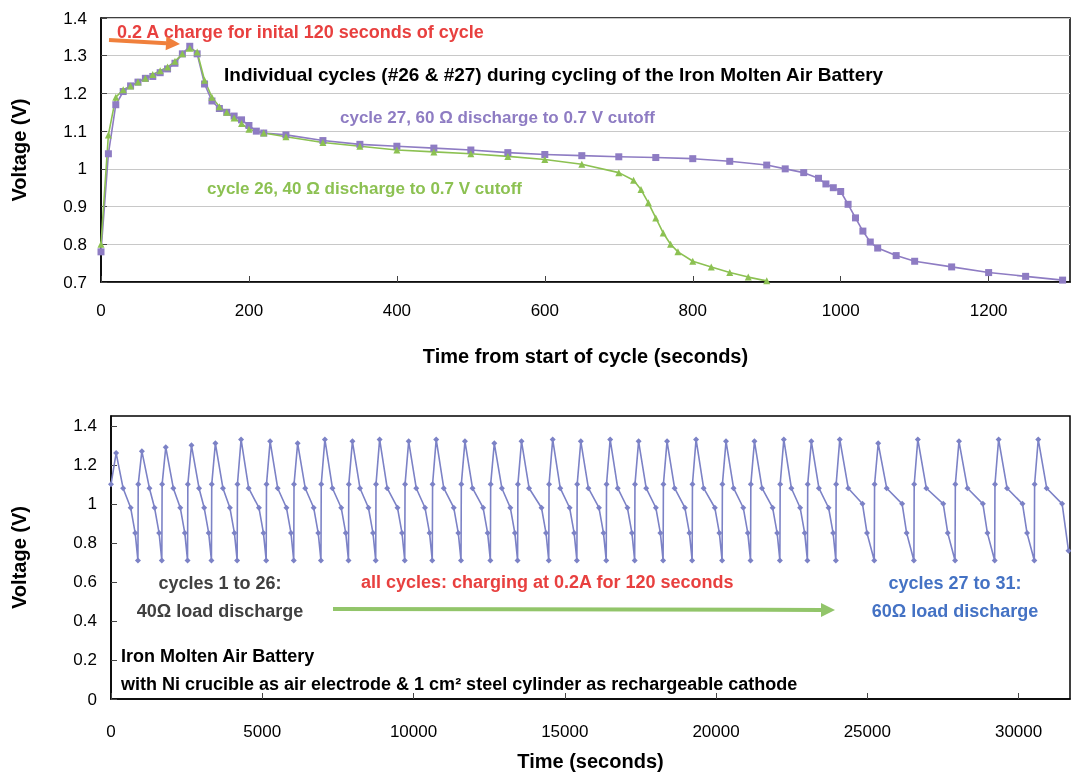 The image size is (1071, 777). Describe the element at coordinates (75, 56) in the screenshot. I see `y-tick-label: 1.3` at that location.